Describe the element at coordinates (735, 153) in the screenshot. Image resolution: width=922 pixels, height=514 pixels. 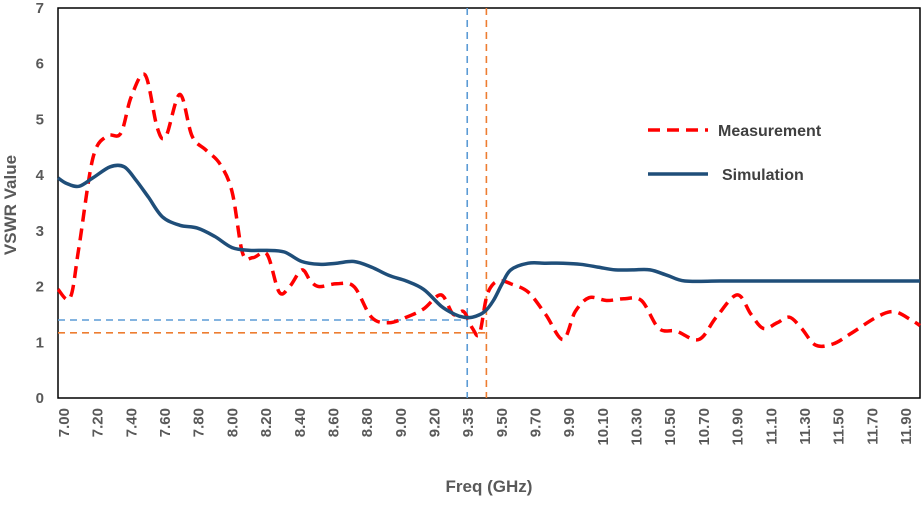
I see `legend: Measurement Simulation` at that location.